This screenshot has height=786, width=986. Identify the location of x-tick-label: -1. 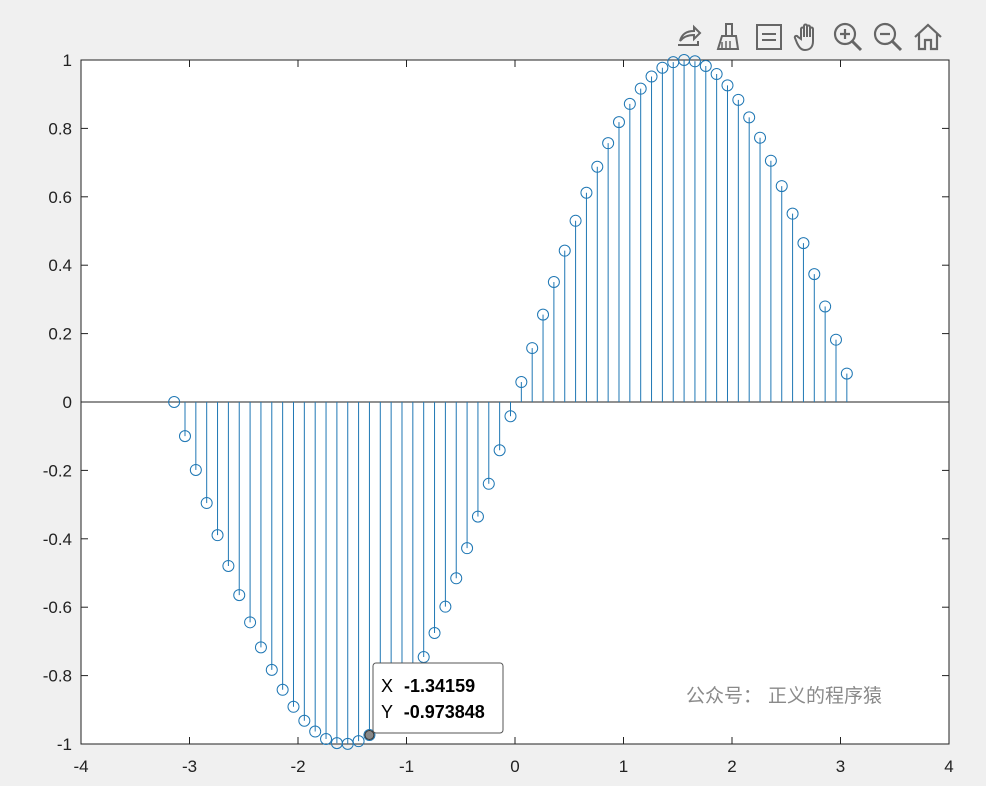
(406, 766).